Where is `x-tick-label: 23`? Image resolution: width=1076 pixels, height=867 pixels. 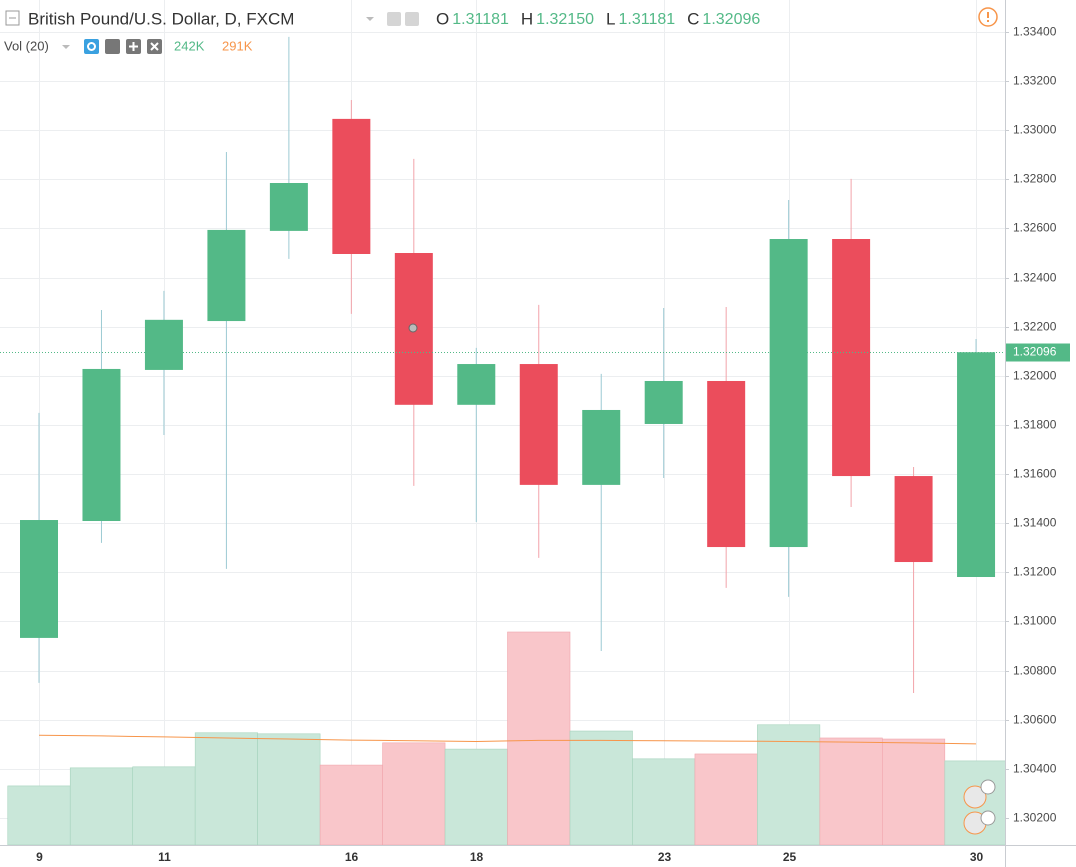 x-tick-label: 23 is located at coordinates (665, 857).